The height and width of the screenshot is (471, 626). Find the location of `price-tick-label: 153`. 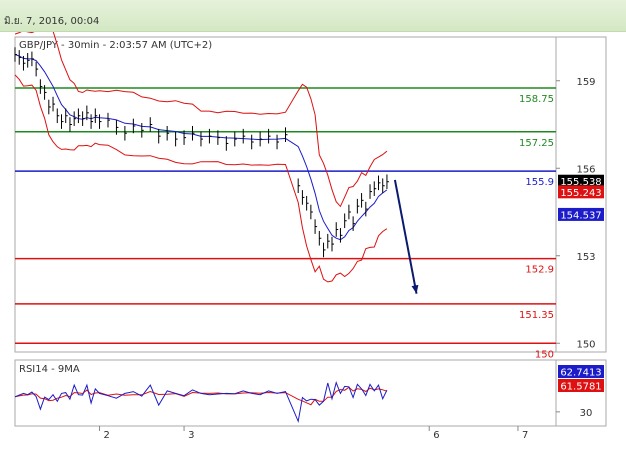

price-tick-label: 153 is located at coordinates (585, 257).